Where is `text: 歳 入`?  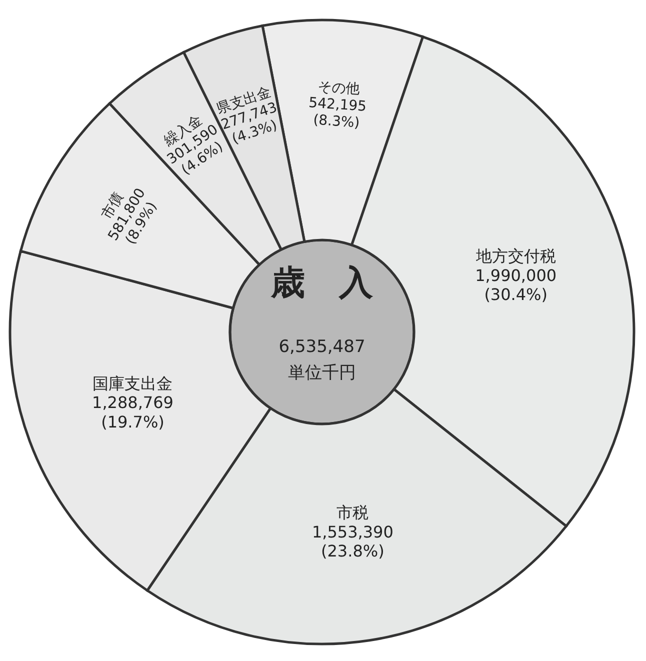 text: 歳 入 is located at coordinates (322, 283).